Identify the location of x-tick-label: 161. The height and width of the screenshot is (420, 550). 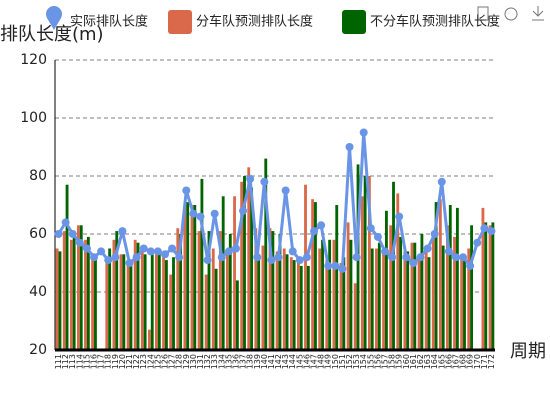
(413, 361).